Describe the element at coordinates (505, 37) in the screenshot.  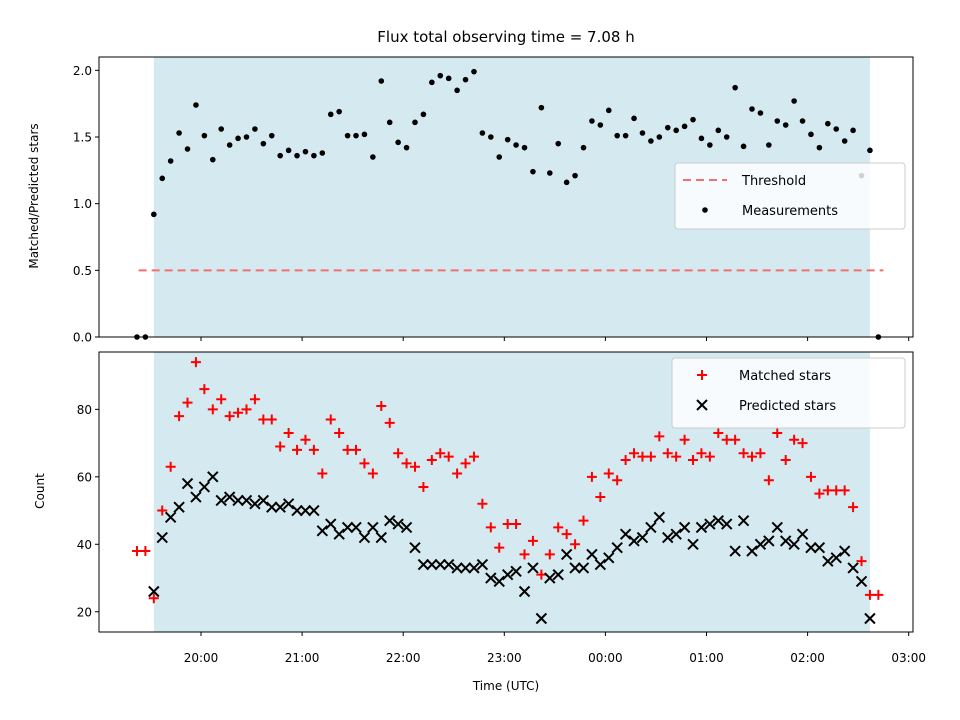
I see `chart-title: Flux total observing time = 7.08 h` at that location.